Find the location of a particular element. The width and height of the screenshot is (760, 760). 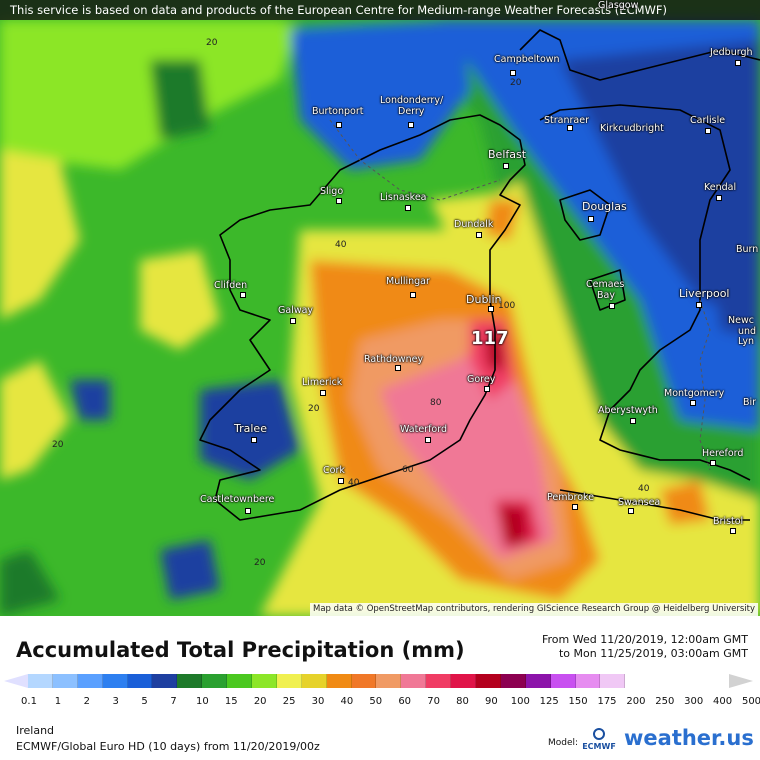

contour-label: 80 is located at coordinates (436, 403).